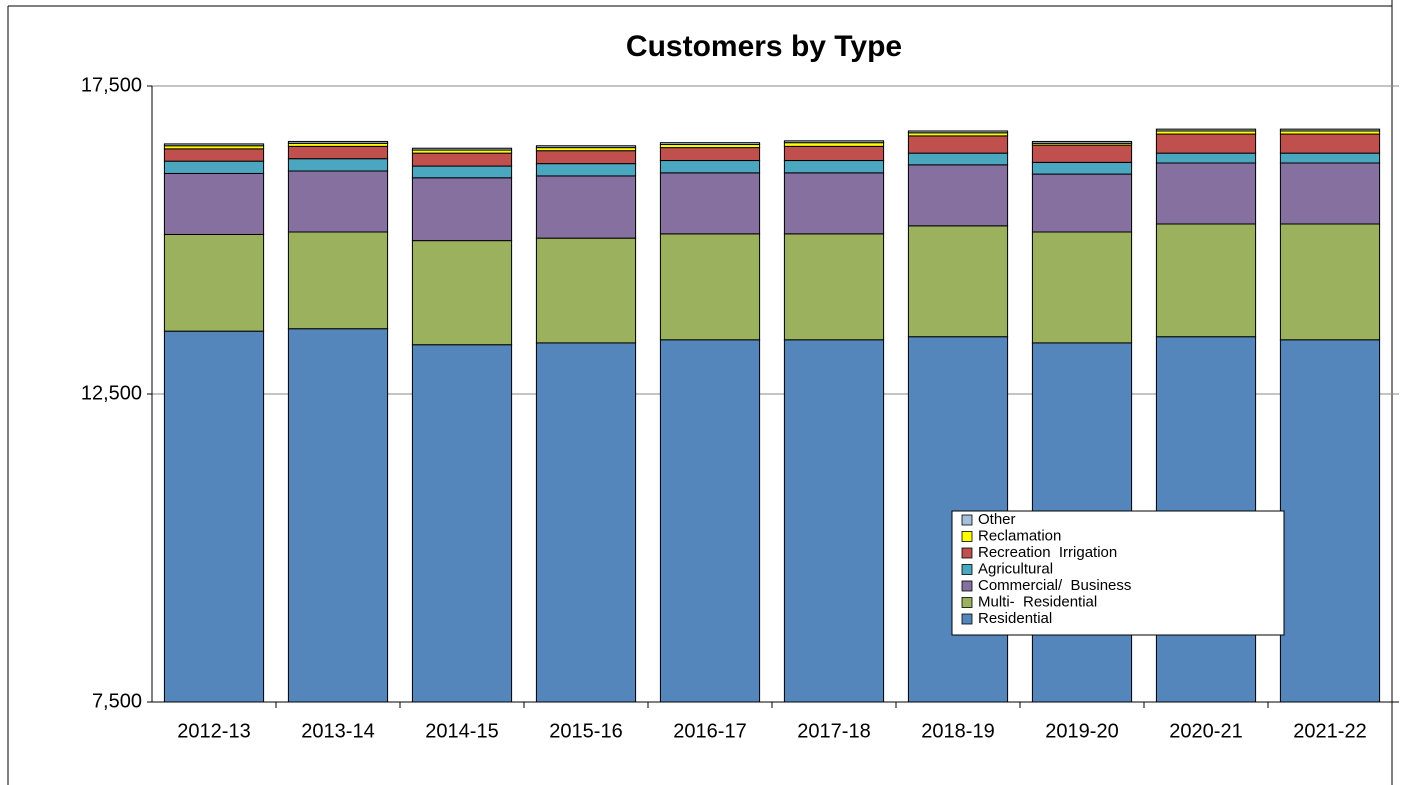 This screenshot has height=785, width=1401. I want to click on x-tick-label: 2019-20, so click(1081, 731).